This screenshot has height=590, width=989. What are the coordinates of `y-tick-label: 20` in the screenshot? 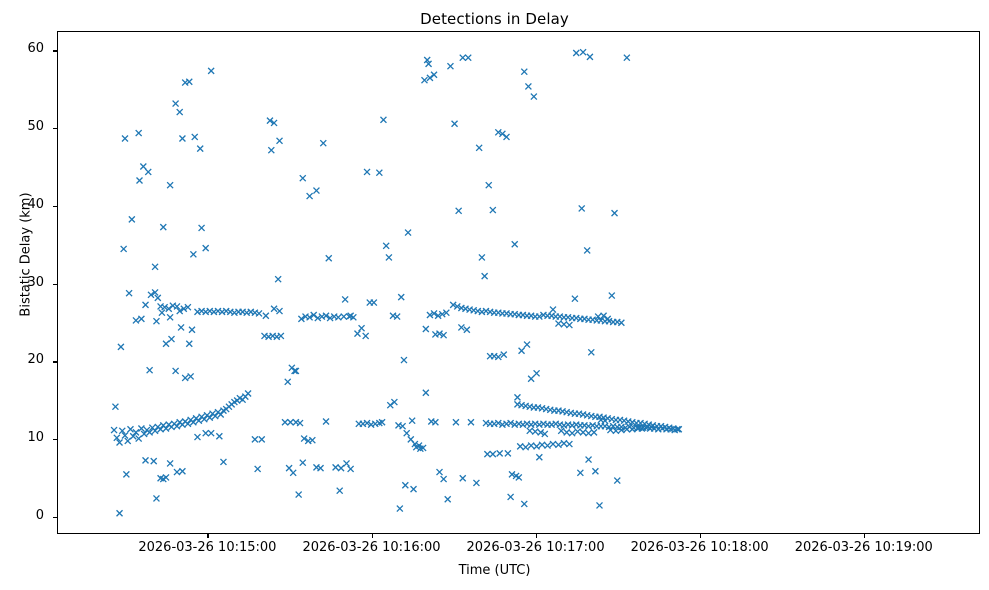 It's located at (35, 360).